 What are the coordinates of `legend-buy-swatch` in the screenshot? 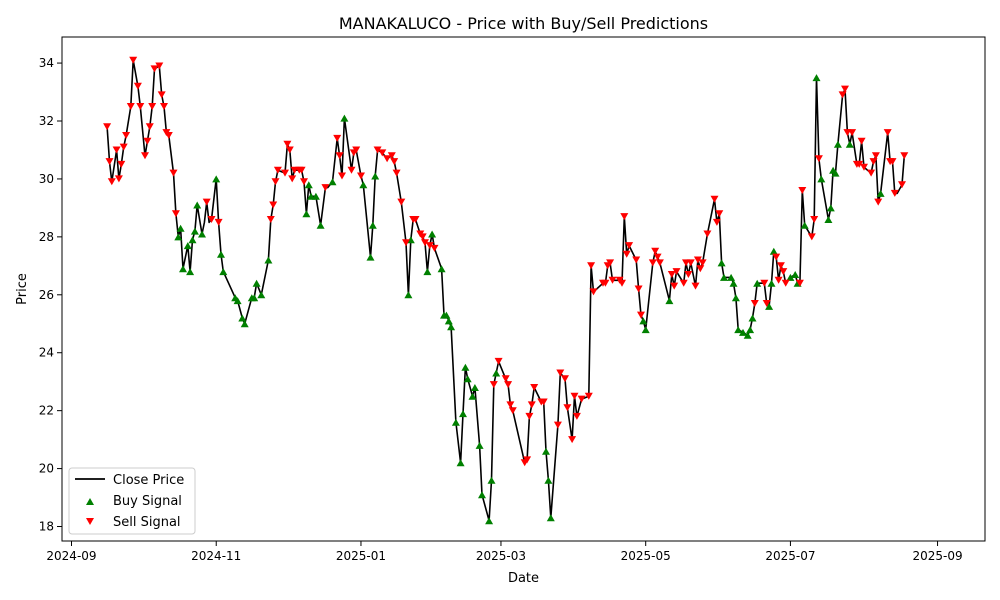 It's located at (90, 501).